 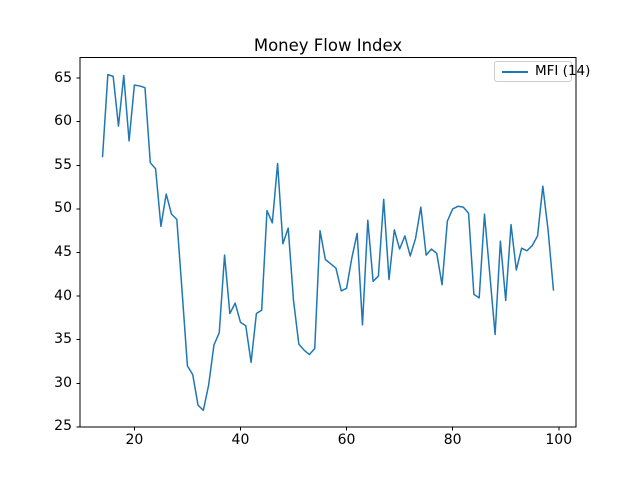 What do you see at coordinates (515, 71) in the screenshot?
I see `legend-line-swatch` at bounding box center [515, 71].